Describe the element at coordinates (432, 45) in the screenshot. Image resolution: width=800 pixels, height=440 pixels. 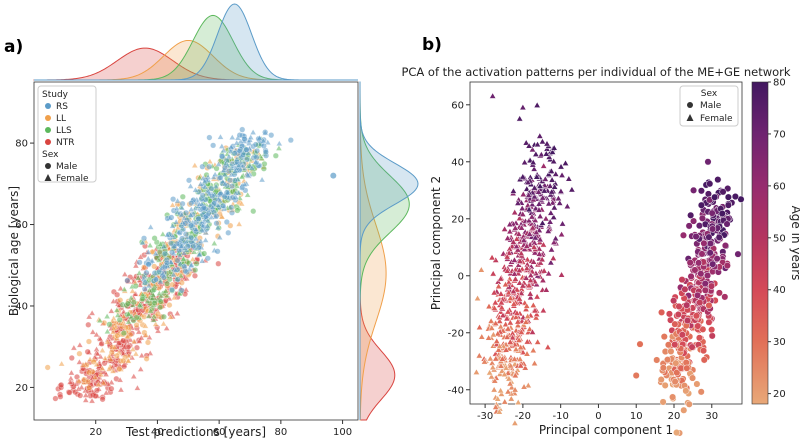
I see `panel-label-b: b)` at that location.